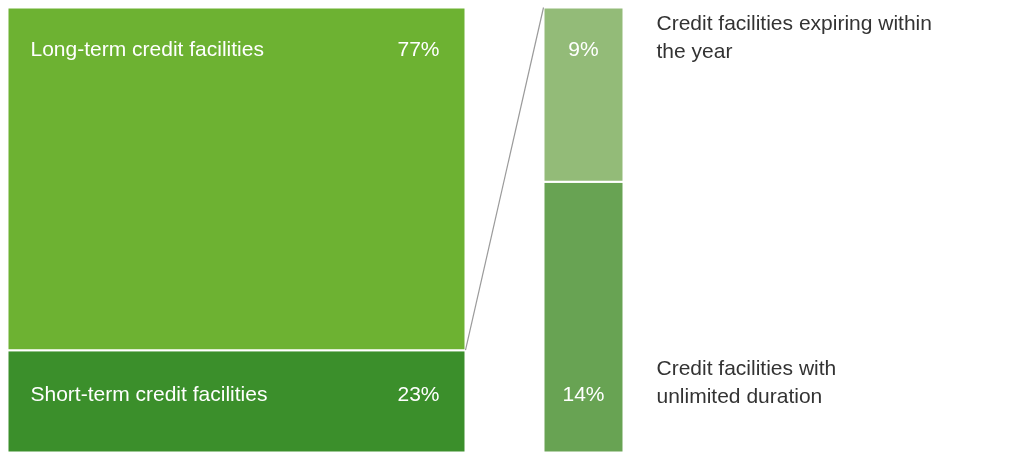  I want to click on data-label: 77%, so click(418, 48).